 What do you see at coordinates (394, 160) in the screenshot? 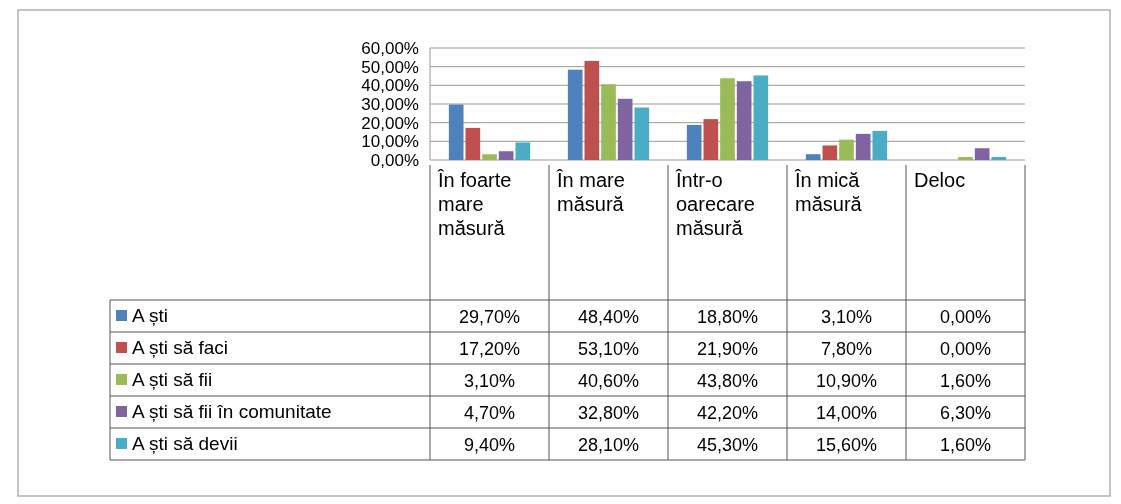
I see `y-tick-label: 0,00%` at bounding box center [394, 160].